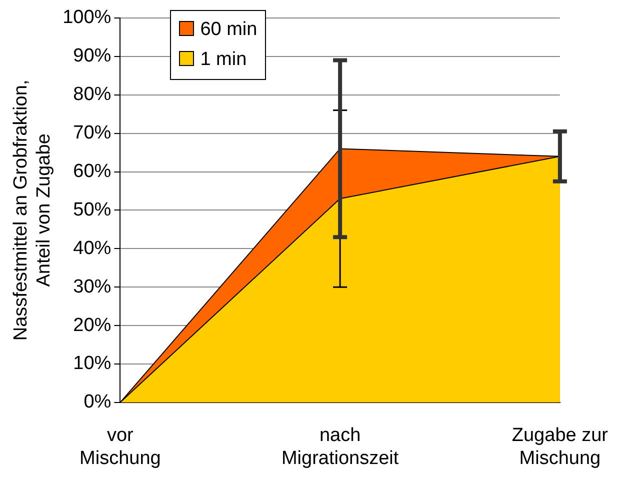 This screenshot has height=488, width=622. What do you see at coordinates (560, 447) in the screenshot?
I see `x-tick-label: Zugabe zur Mischung` at bounding box center [560, 447].